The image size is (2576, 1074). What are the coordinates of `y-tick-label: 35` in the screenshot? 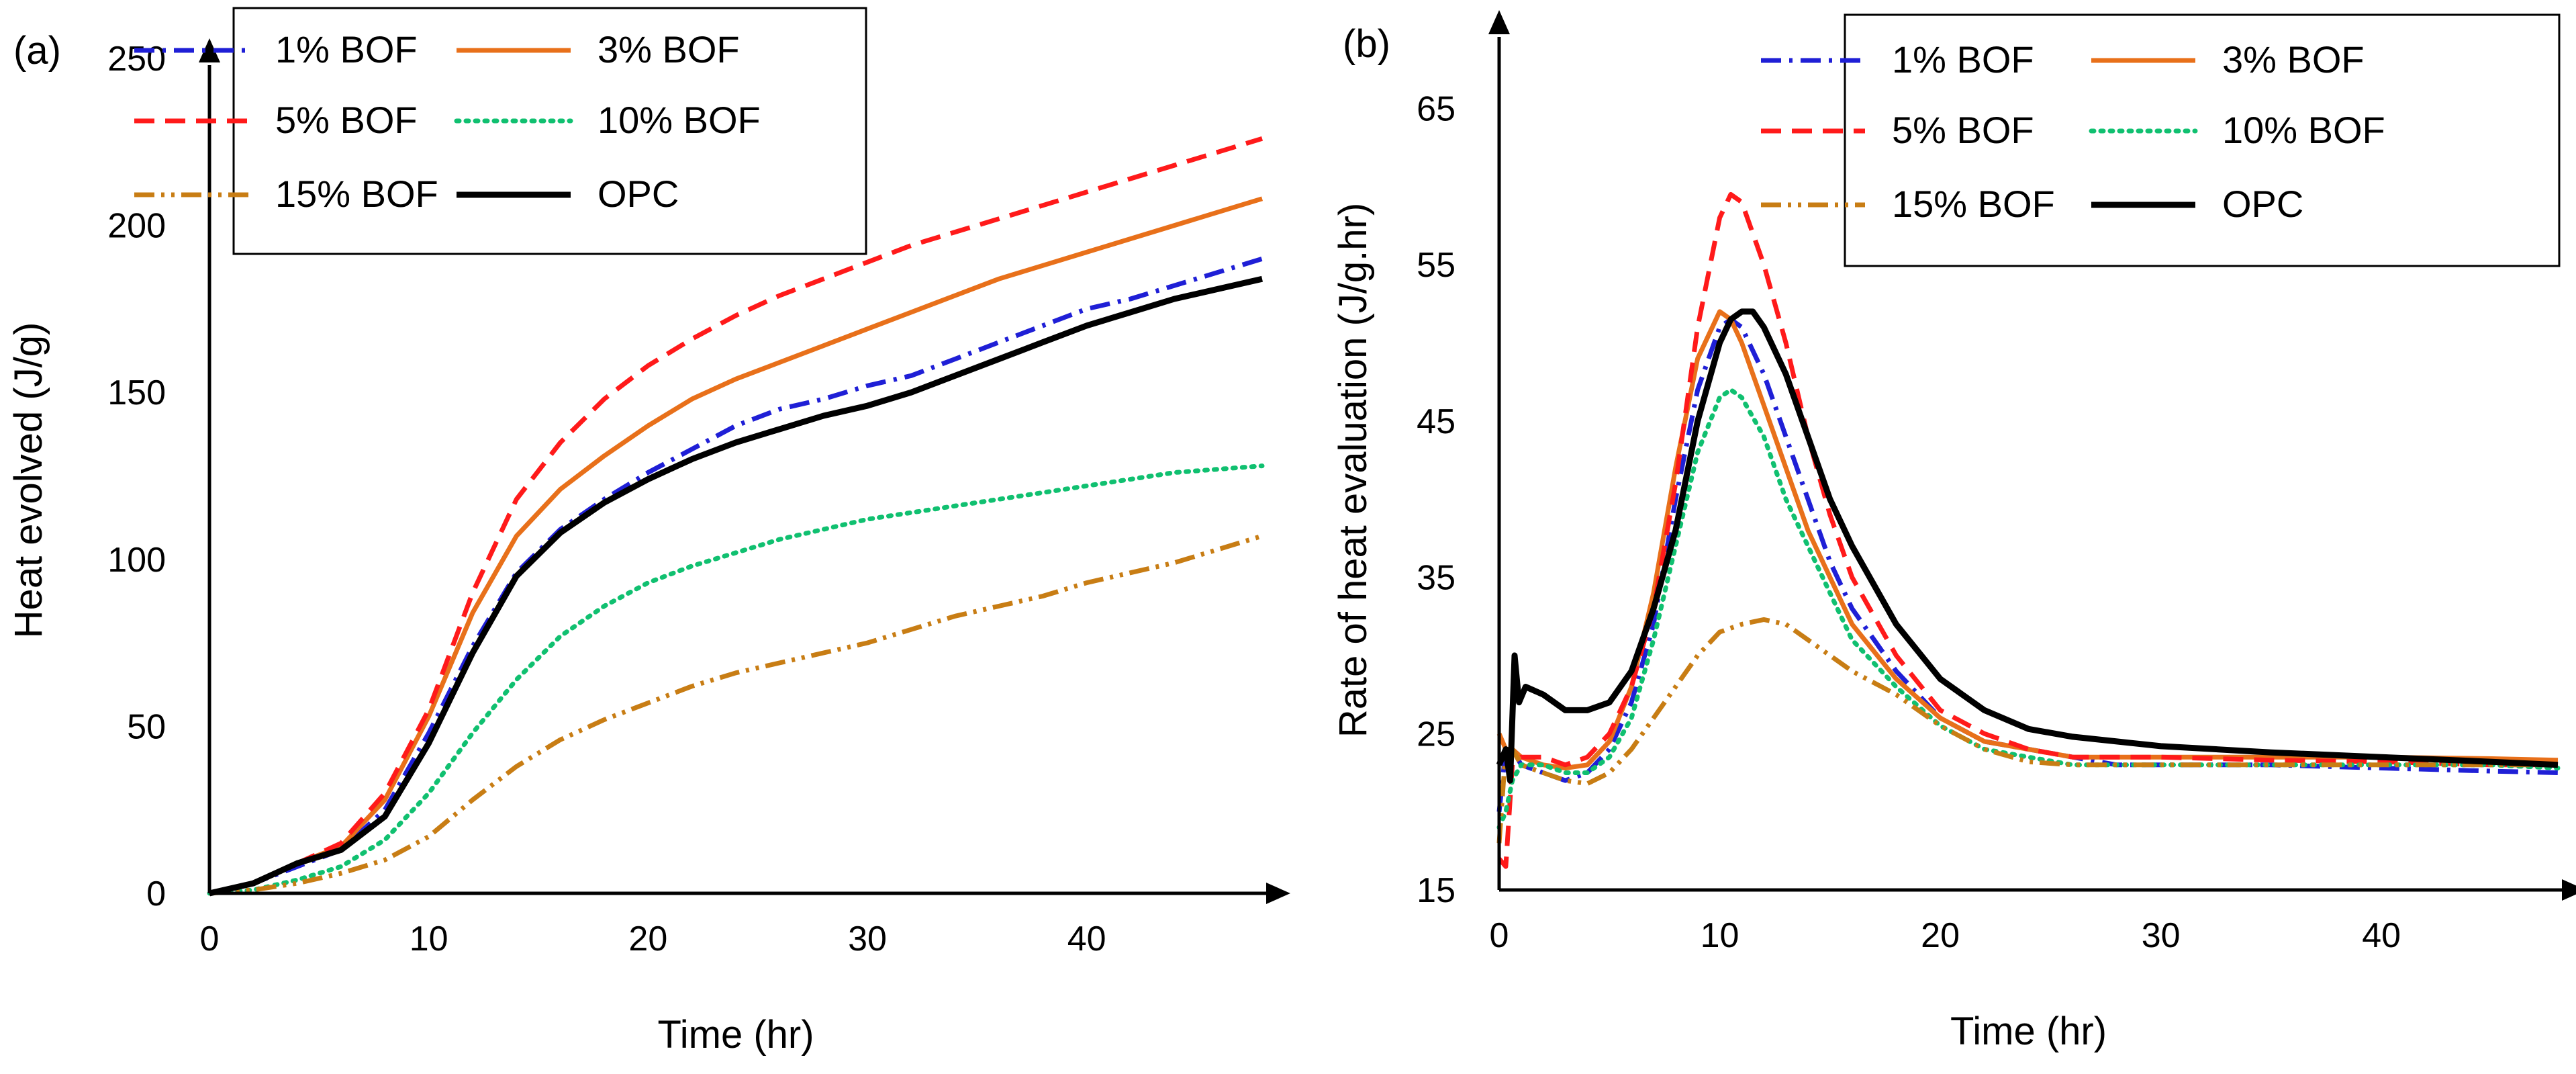 It's located at (1436, 578).